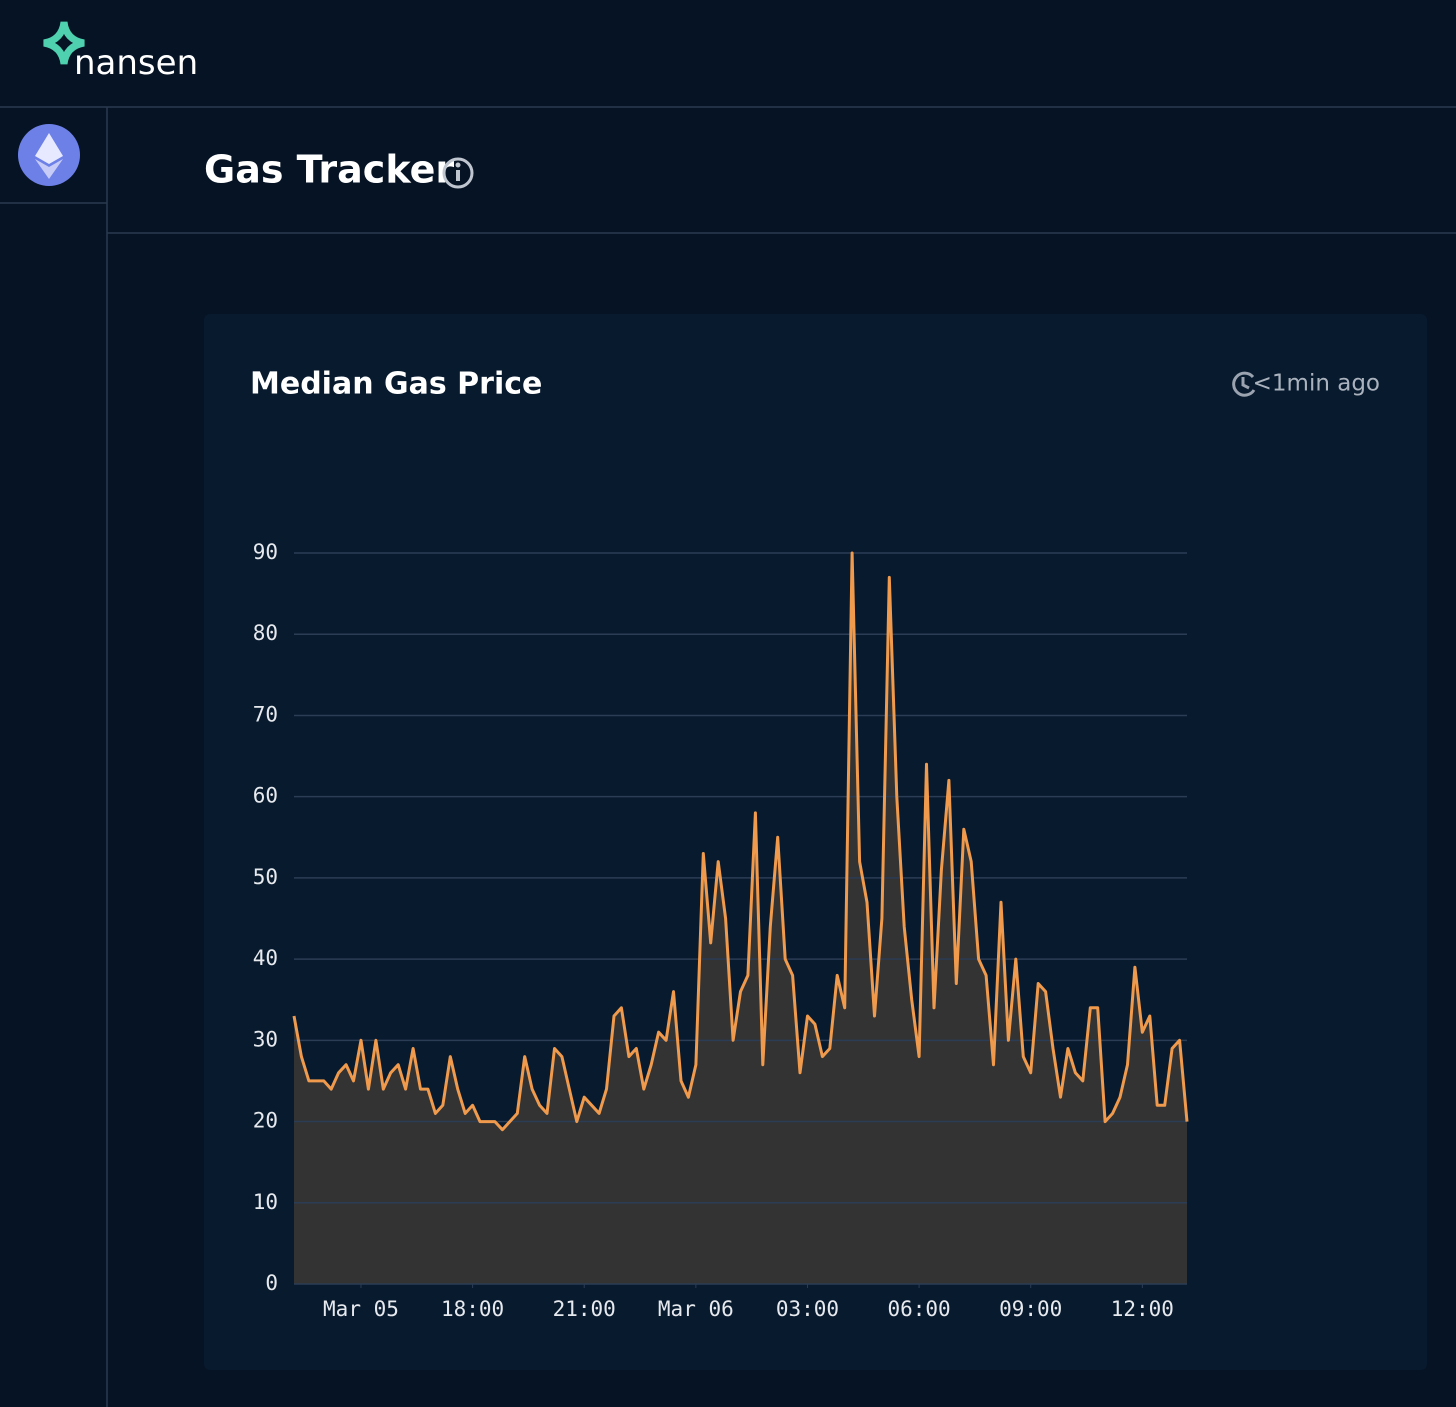 The image size is (1456, 1407). I want to click on x-tick-label: Mar 05, so click(361, 1309).